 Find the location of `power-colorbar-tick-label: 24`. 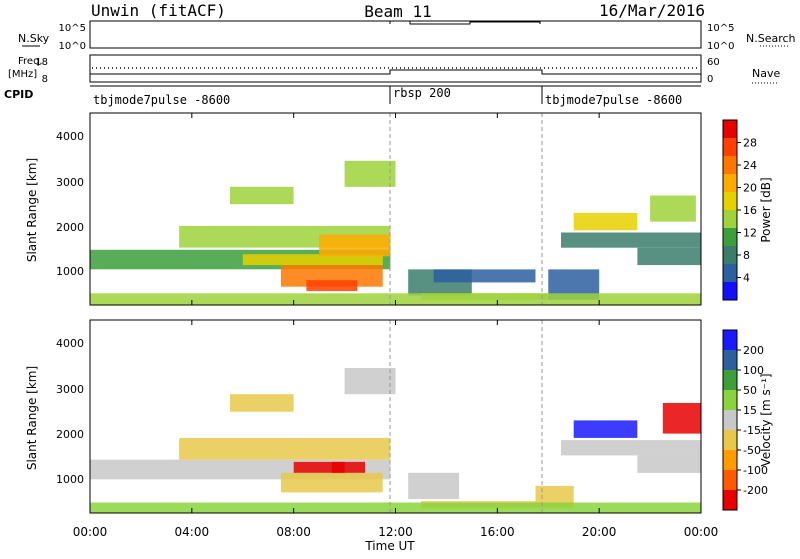

power-colorbar-tick-label: 24 is located at coordinates (750, 165).